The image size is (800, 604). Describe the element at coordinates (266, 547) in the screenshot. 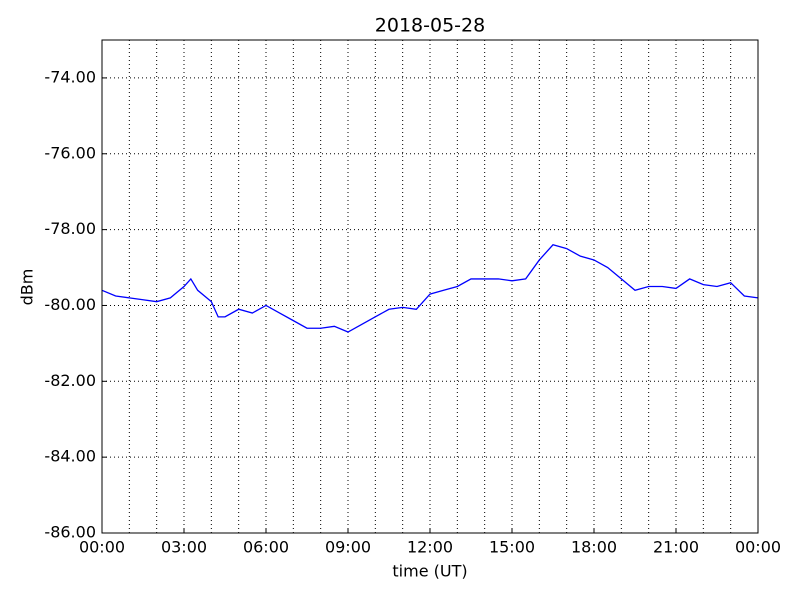

I see `x-tick-label: 06:00` at that location.